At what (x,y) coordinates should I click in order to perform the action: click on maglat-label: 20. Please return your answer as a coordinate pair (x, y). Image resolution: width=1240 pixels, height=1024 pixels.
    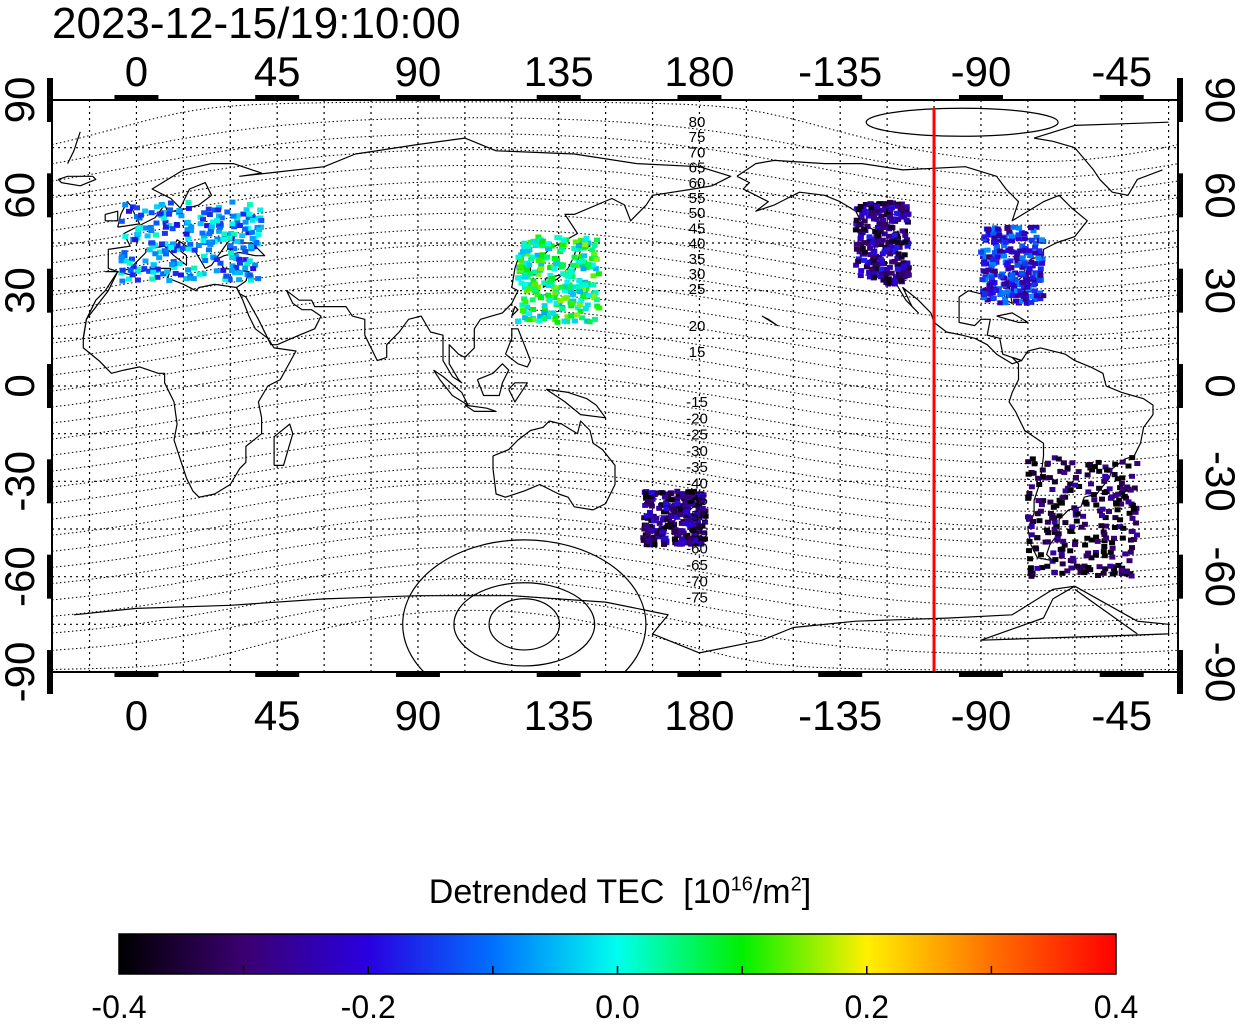
    Looking at the image, I should click on (697, 326).